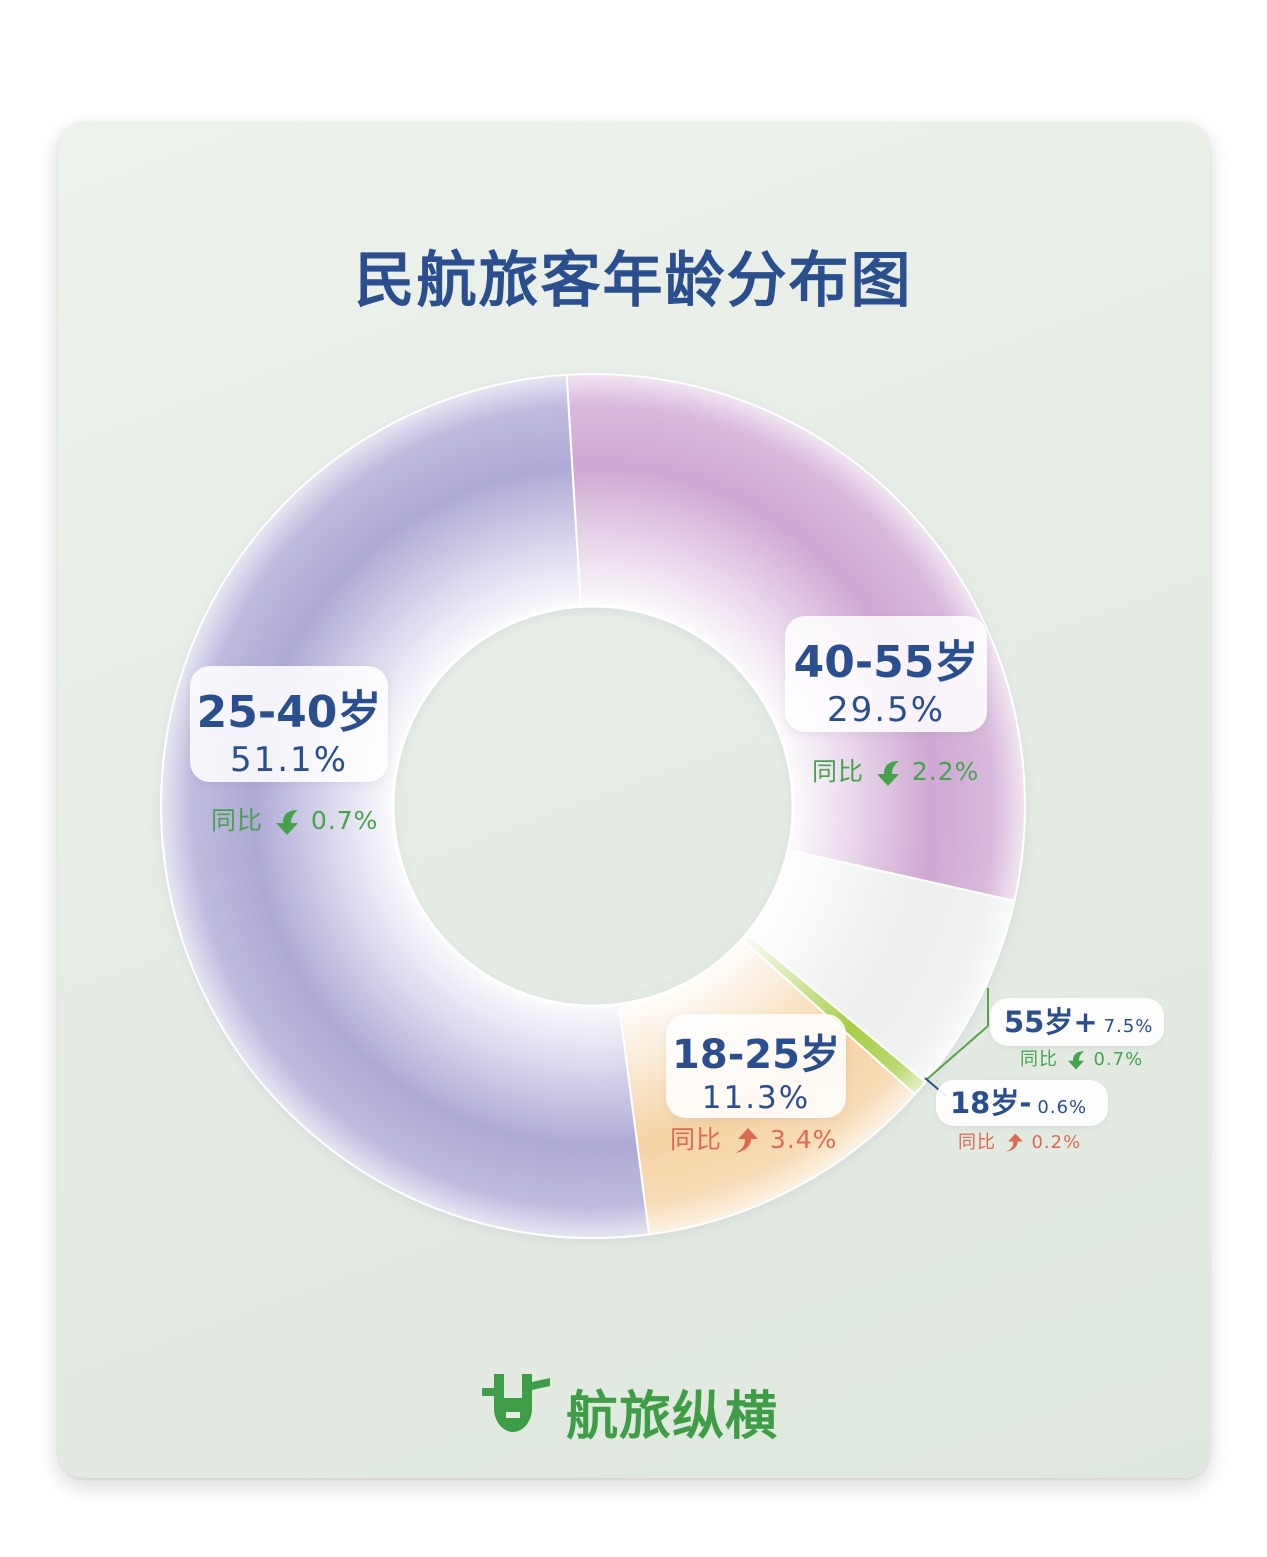 Image resolution: width=1267 pixels, height=1557 pixels. I want to click on yoy-25-40: 同比 0.7%, so click(294, 819).